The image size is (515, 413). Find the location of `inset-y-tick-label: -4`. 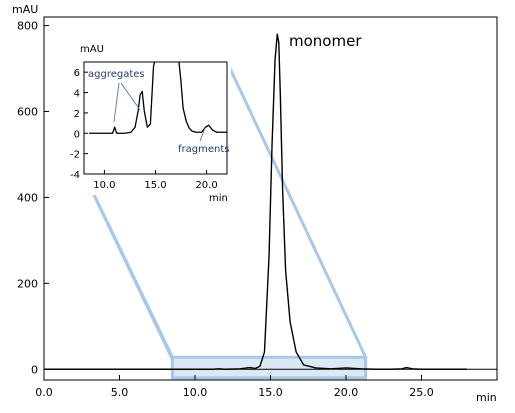

inset-y-tick-label: -4 is located at coordinates (75, 175).